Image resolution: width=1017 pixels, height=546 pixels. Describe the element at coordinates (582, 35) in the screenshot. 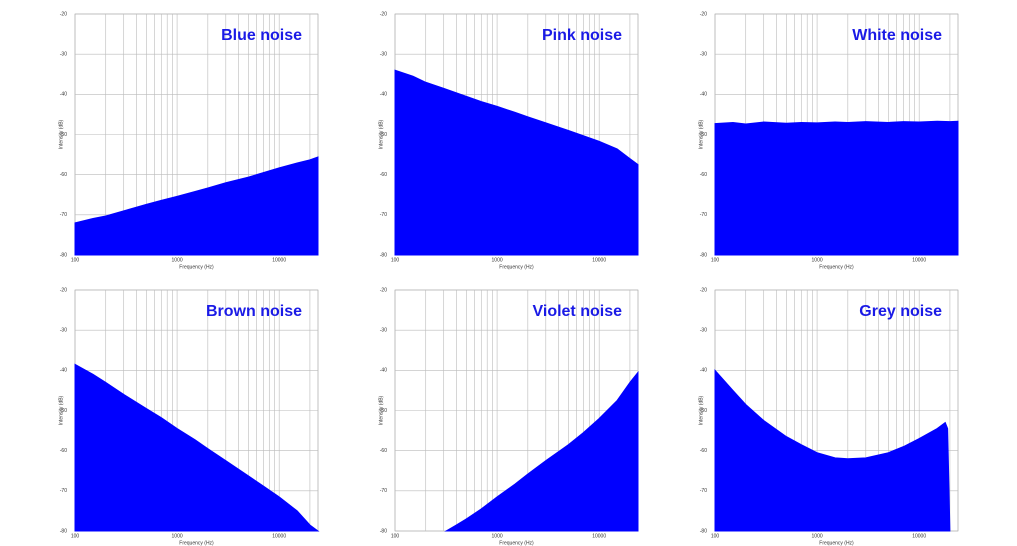

I see `chart-title: Pink noise` at that location.